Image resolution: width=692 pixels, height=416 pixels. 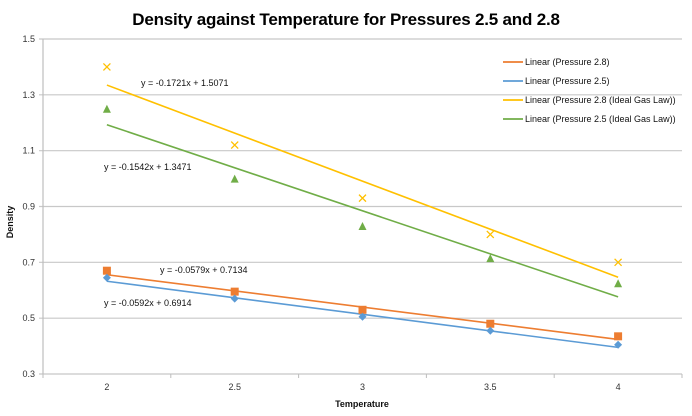 What do you see at coordinates (600, 100) in the screenshot?
I see `legend-label: Linear (Pressure 2.8 (Ideal Gas Law))` at bounding box center [600, 100].